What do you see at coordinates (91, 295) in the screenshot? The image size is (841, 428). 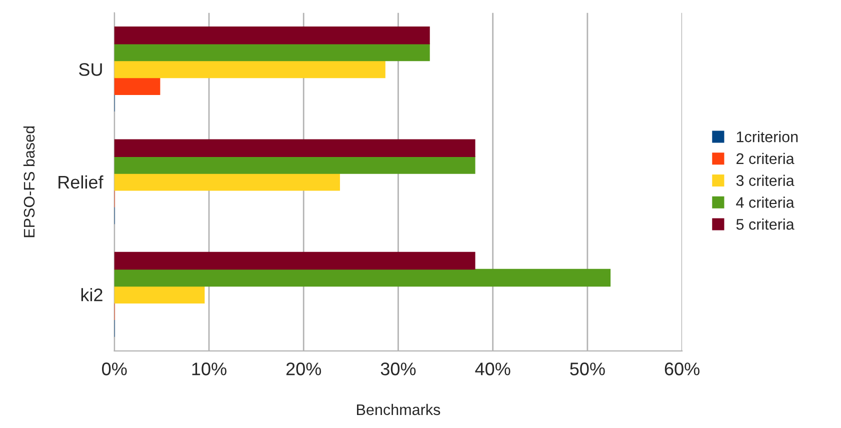 I see `y-tick-label: ki2` at bounding box center [91, 295].